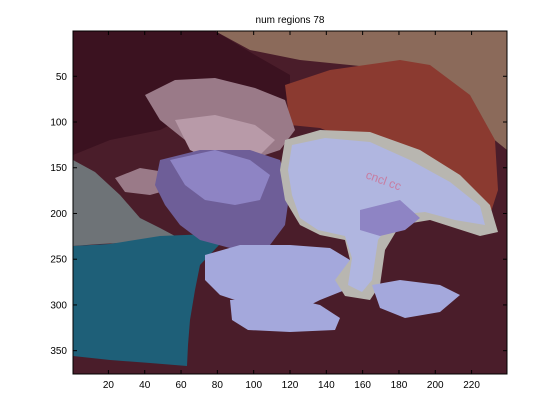 The height and width of the screenshot is (419, 560). Describe the element at coordinates (58, 214) in the screenshot. I see `y-tick-label: 200` at that location.